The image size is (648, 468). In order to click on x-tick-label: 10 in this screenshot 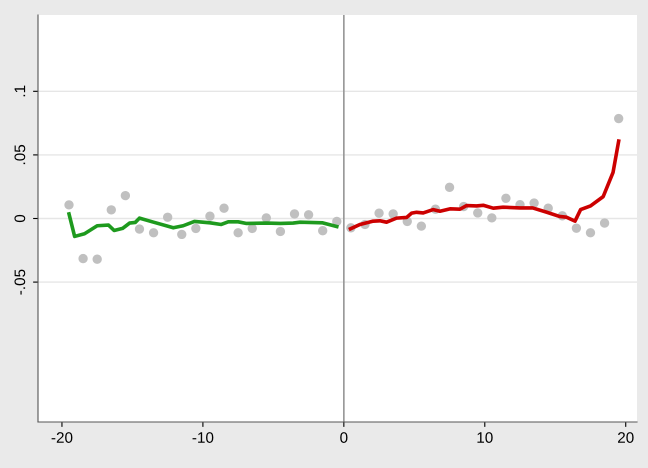, I will do `click(485, 437)`.